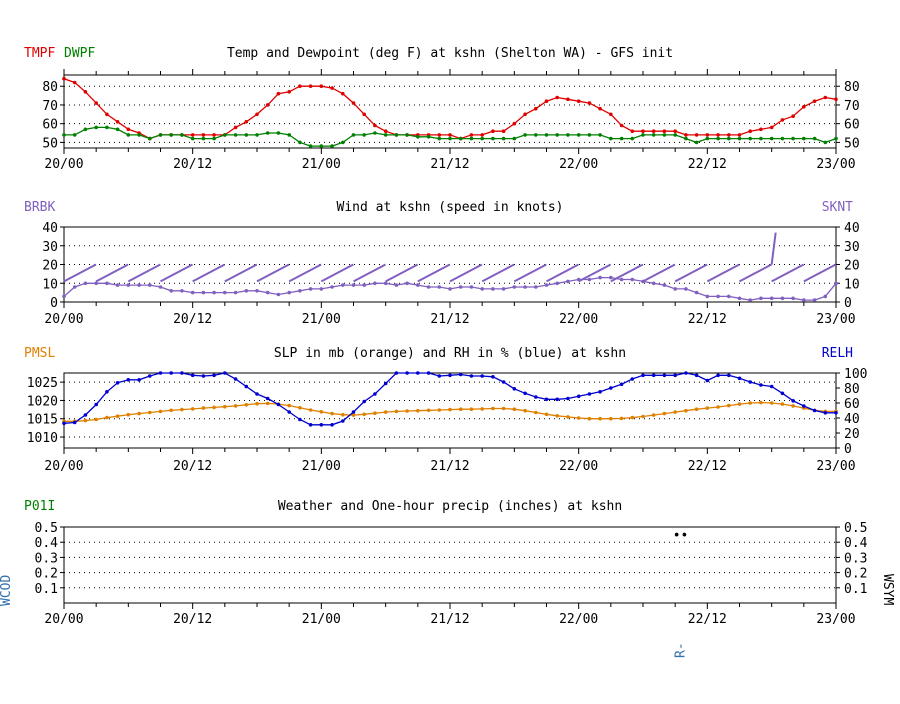 Image resolution: width=900 pixels, height=704 pixels. Describe the element at coordinates (50, 228) in the screenshot. I see `y-tick-label-left: 40` at that location.